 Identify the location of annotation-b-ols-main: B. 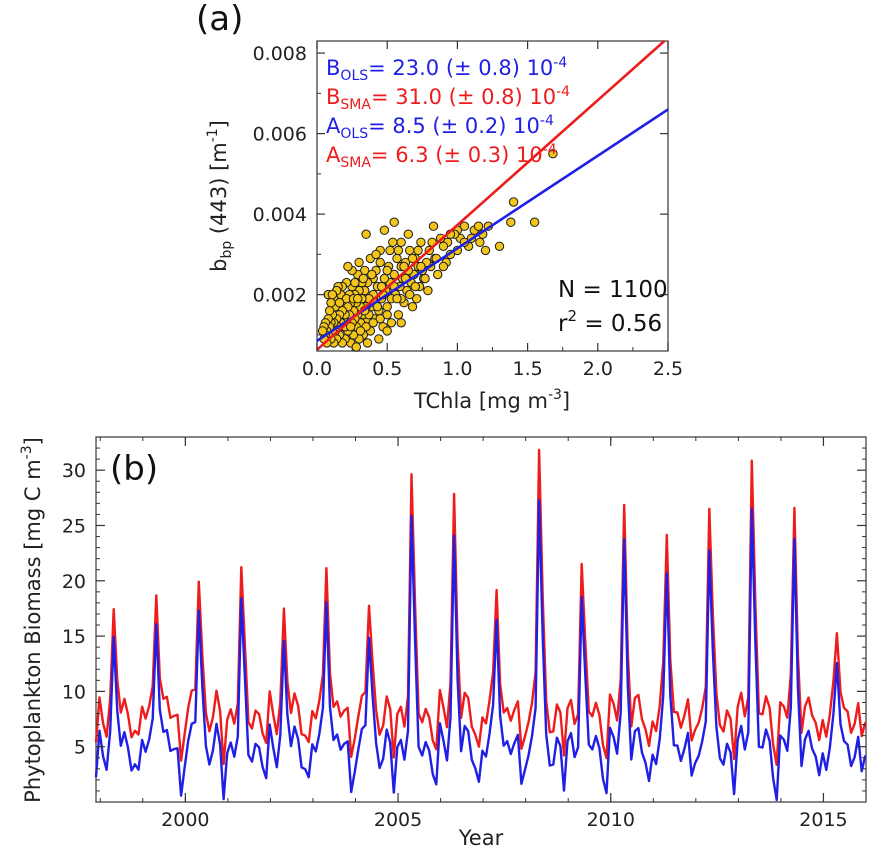
(333, 68).